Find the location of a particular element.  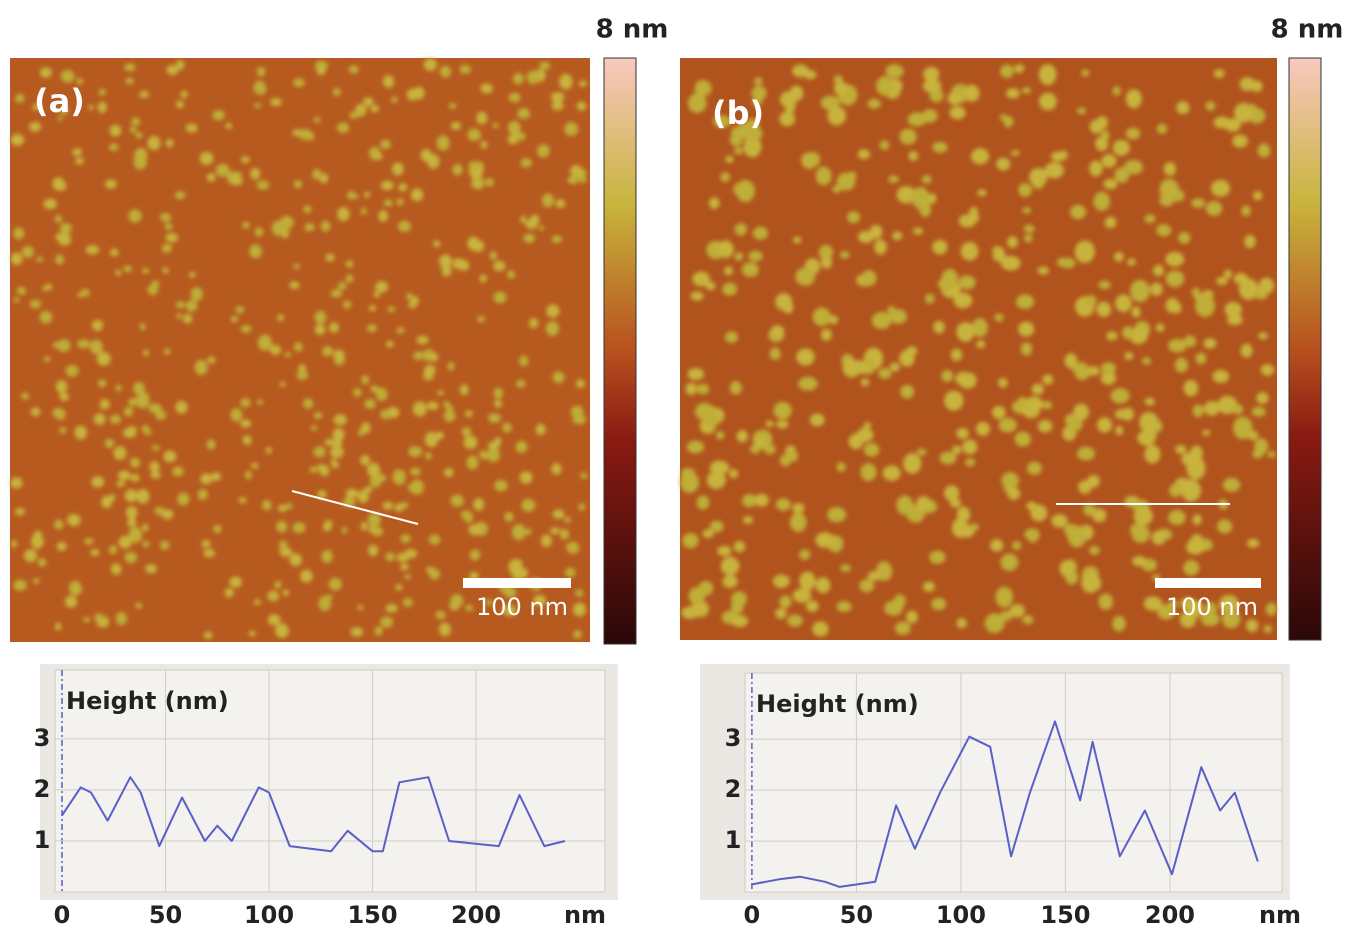

scale-bar-label: 100 nm is located at coordinates (522, 607).